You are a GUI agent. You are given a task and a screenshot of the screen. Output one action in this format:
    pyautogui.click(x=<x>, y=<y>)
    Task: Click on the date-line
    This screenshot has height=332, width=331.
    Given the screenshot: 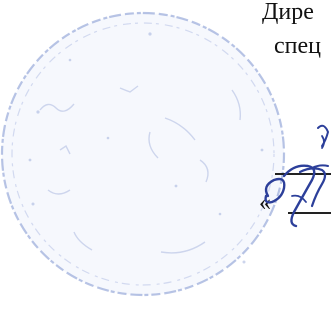 What is the action you would take?
    pyautogui.click(x=309, y=213)
    